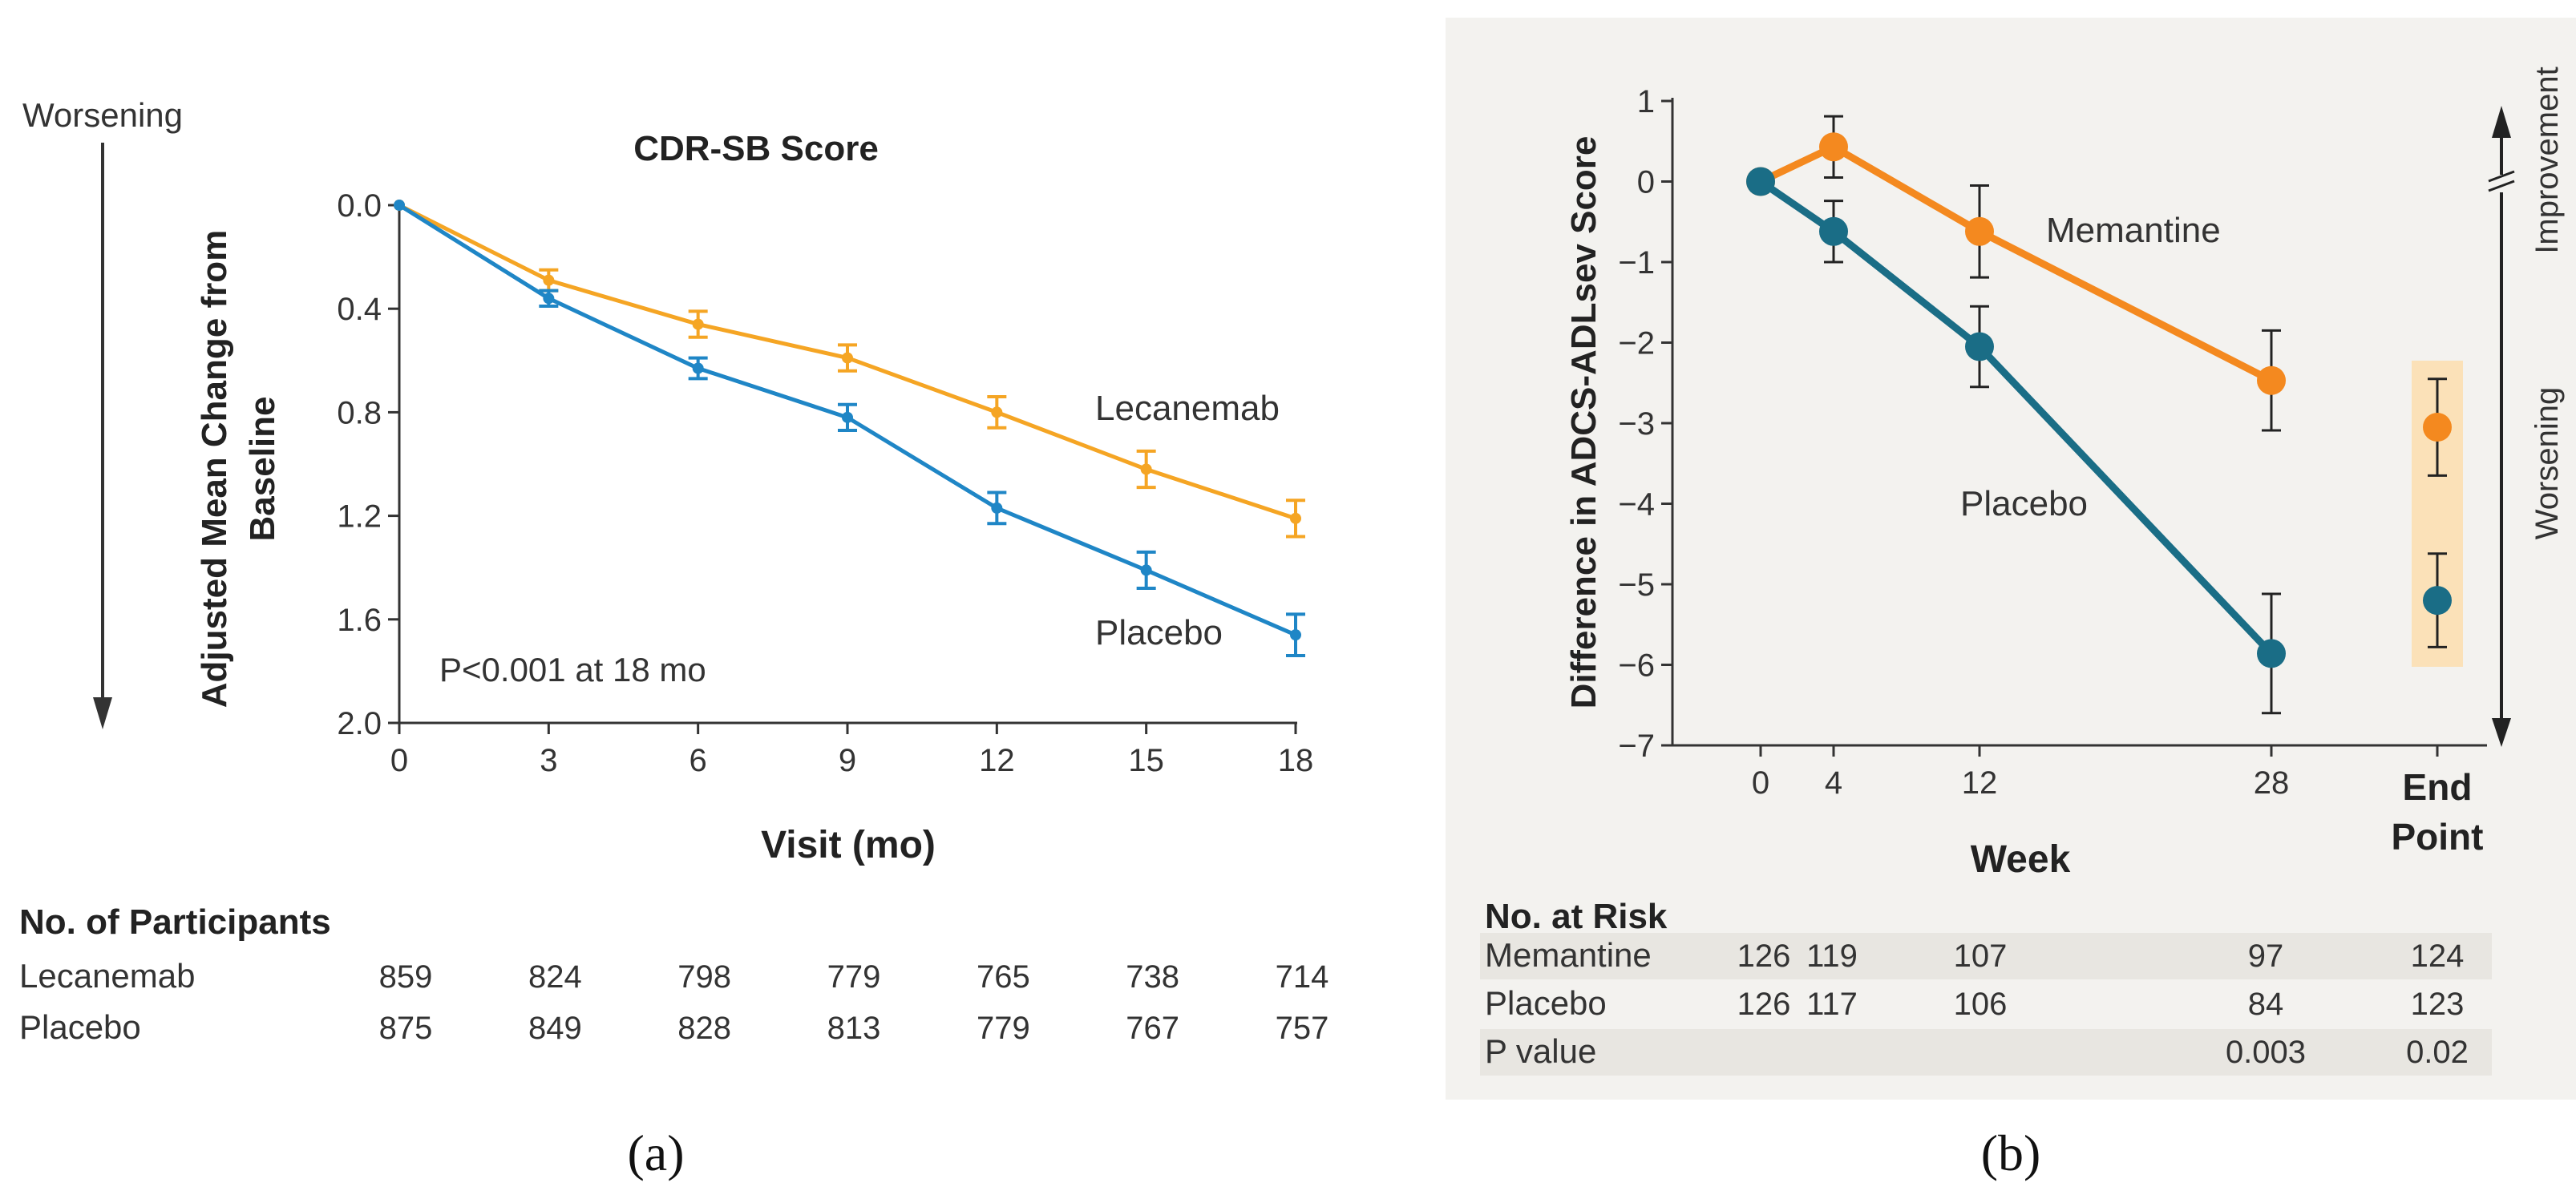 This screenshot has height=1203, width=2576. I want to click on risk-cell: 0.02, so click(2437, 1052).